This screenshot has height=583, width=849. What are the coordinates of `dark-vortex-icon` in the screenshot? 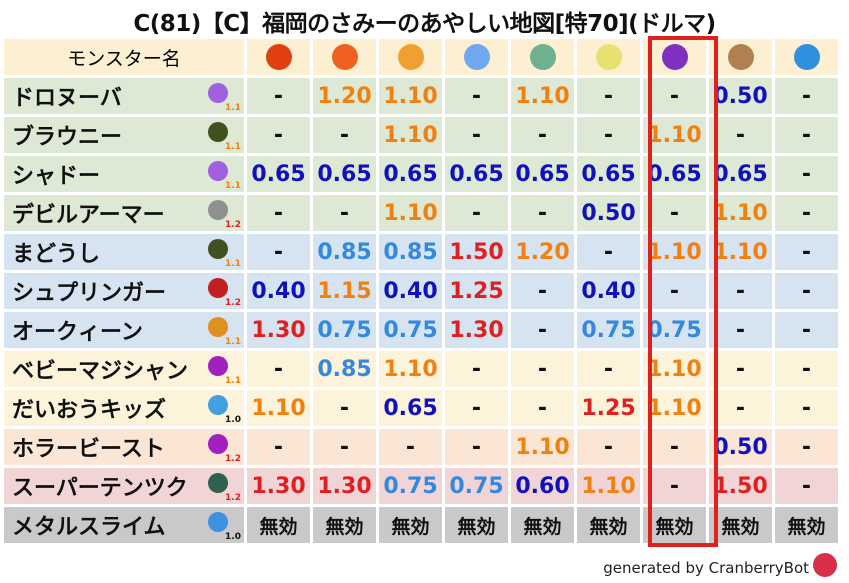 It's located at (674, 57).